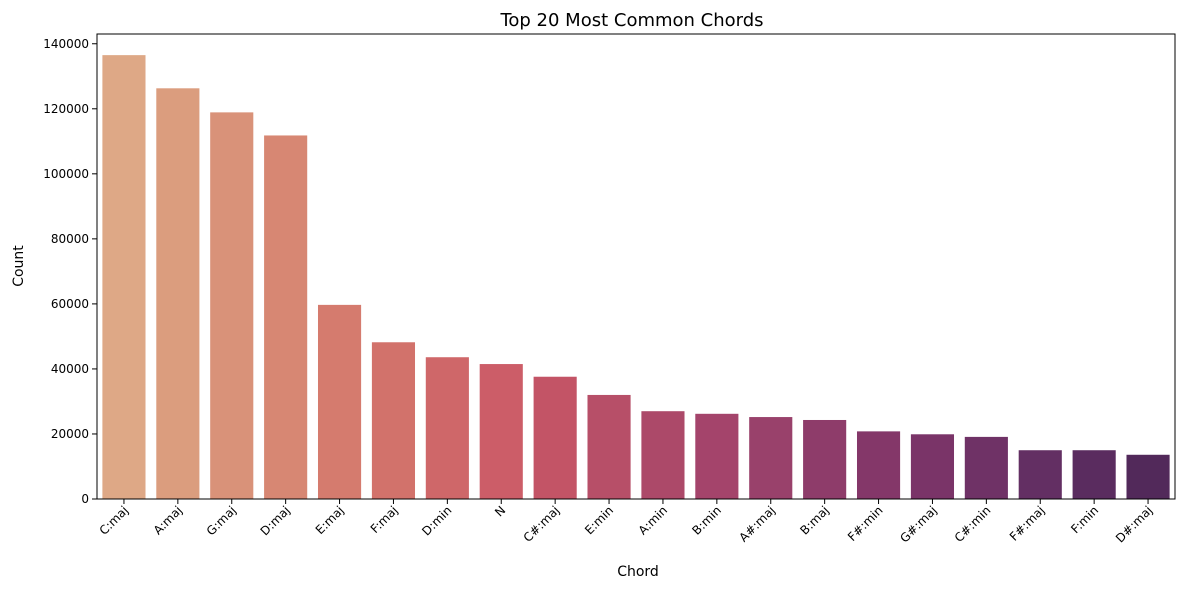 The image size is (1189, 590). What do you see at coordinates (447, 428) in the screenshot?
I see `bar-d-min` at bounding box center [447, 428].